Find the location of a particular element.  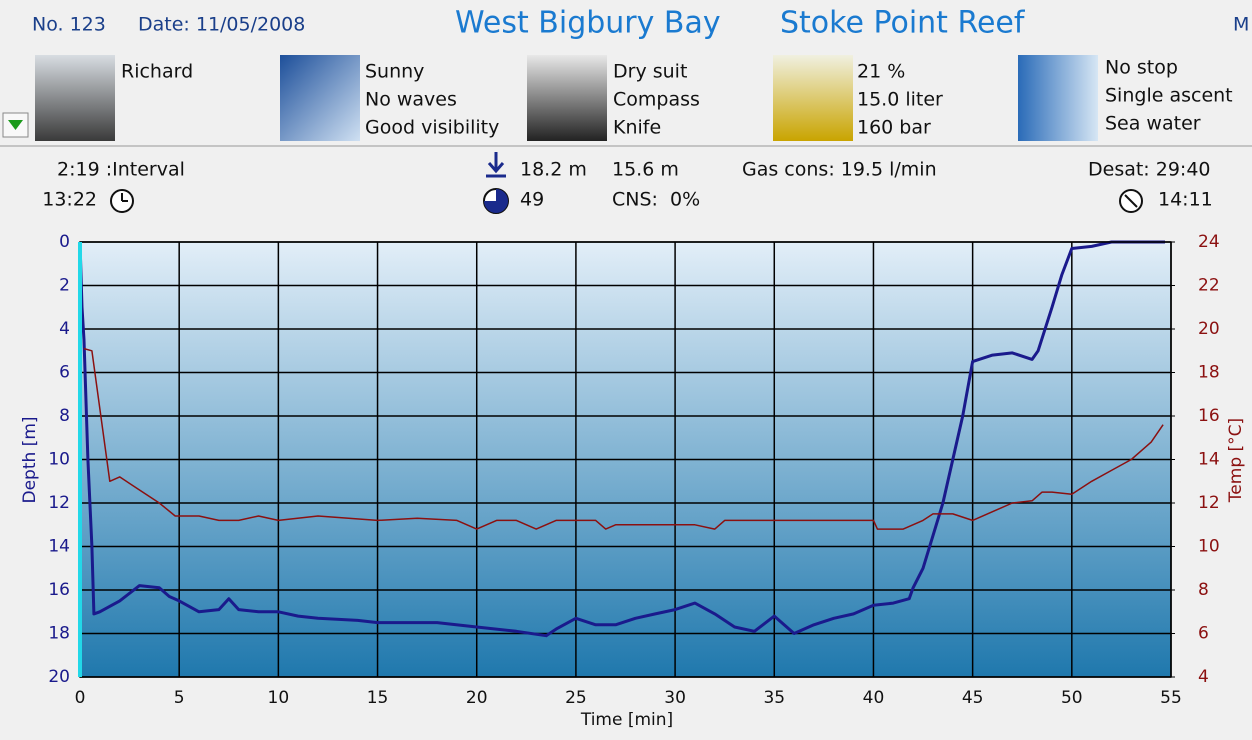

panel-line: No waves is located at coordinates (411, 100).